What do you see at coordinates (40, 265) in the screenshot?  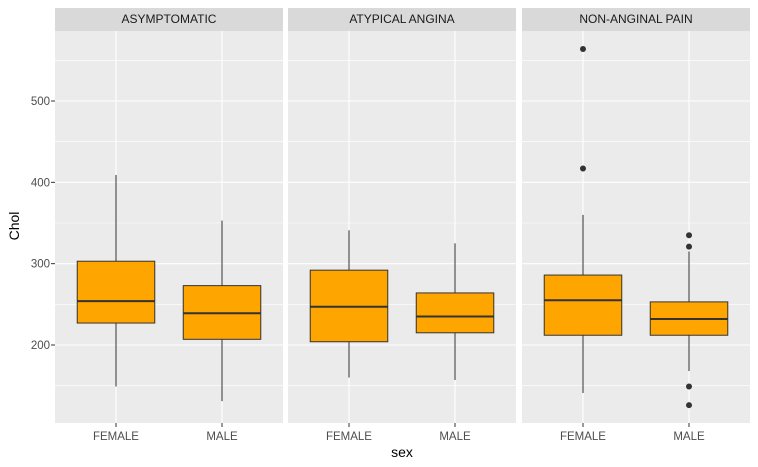 I see `y-tick-label: 300` at bounding box center [40, 265].